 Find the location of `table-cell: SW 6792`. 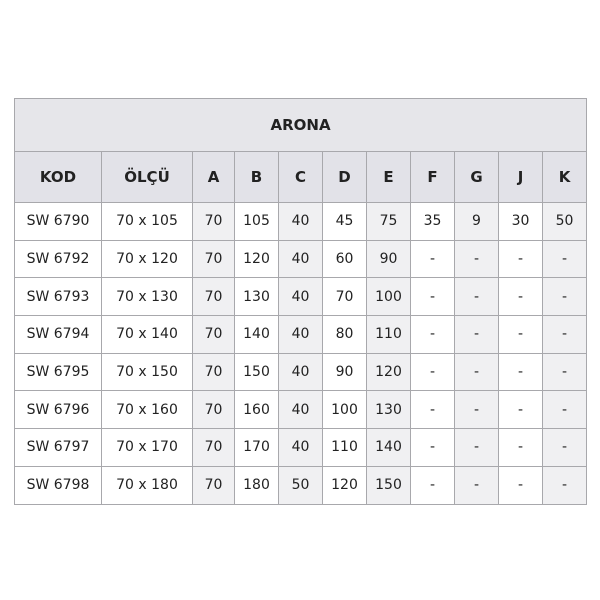

table-cell: SW 6792 is located at coordinates (58, 259).